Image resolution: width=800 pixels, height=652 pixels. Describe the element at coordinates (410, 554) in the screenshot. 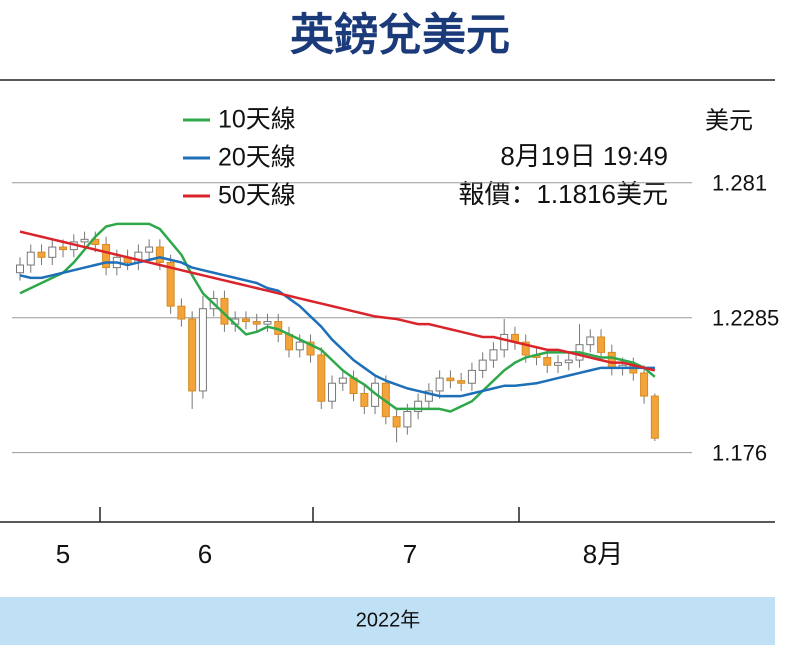

I see `x-tick-label: 7` at that location.